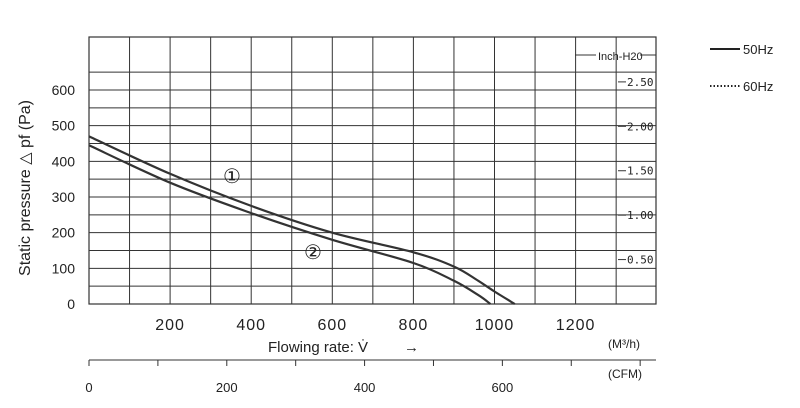  I want to click on right-tick-label: 1.00, so click(640, 215).